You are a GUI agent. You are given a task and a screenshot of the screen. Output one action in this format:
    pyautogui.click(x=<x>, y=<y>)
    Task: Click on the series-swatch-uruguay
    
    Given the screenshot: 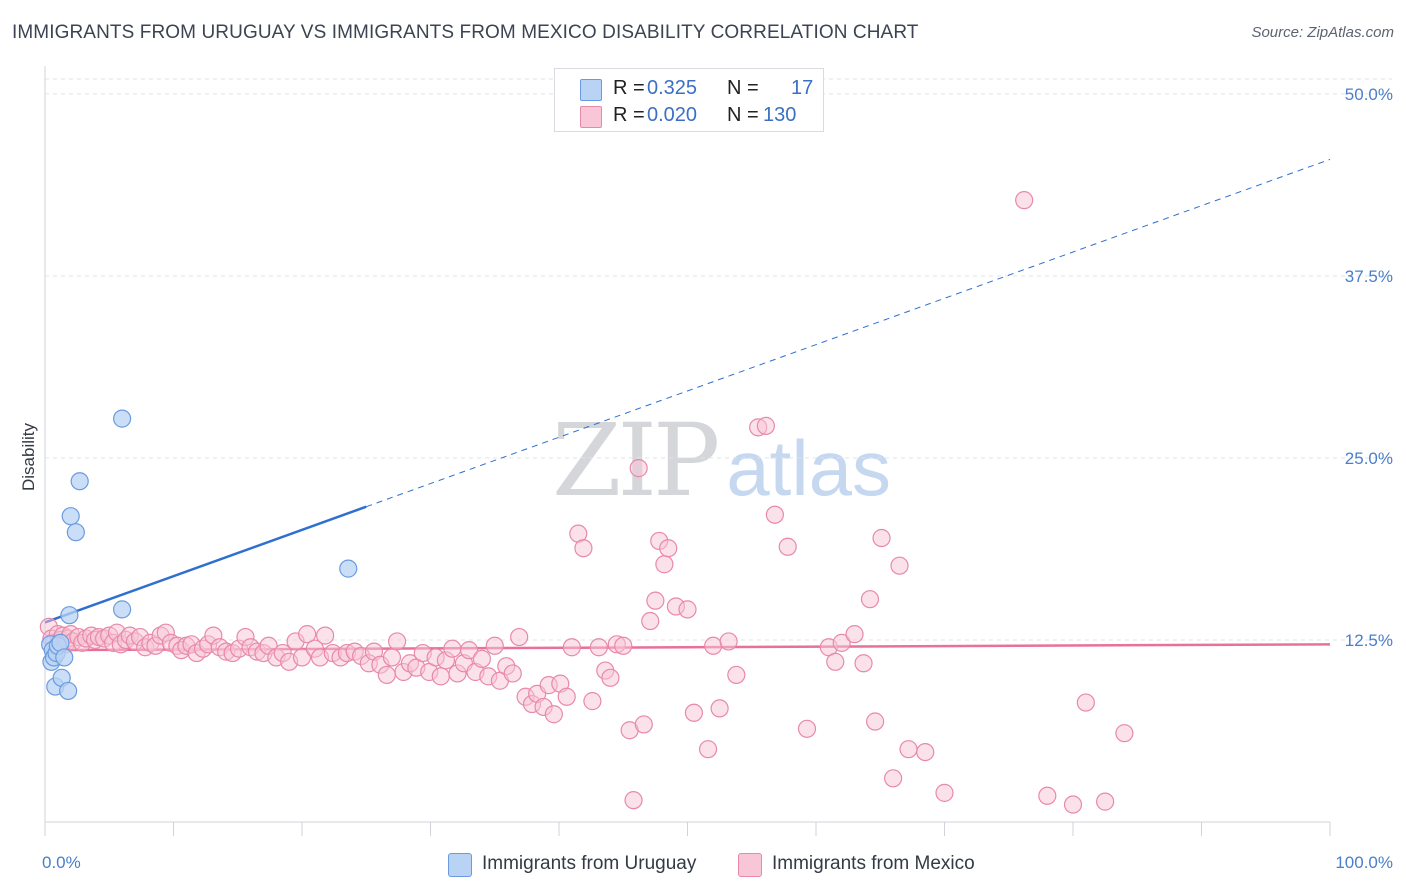 What is the action you would take?
    pyautogui.click(x=460, y=865)
    